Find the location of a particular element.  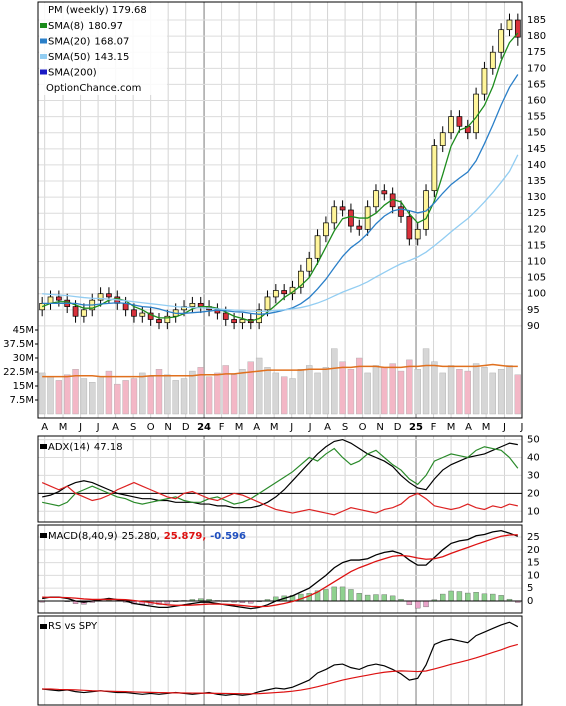

y-tick-label: 105 is located at coordinates (536, 278).